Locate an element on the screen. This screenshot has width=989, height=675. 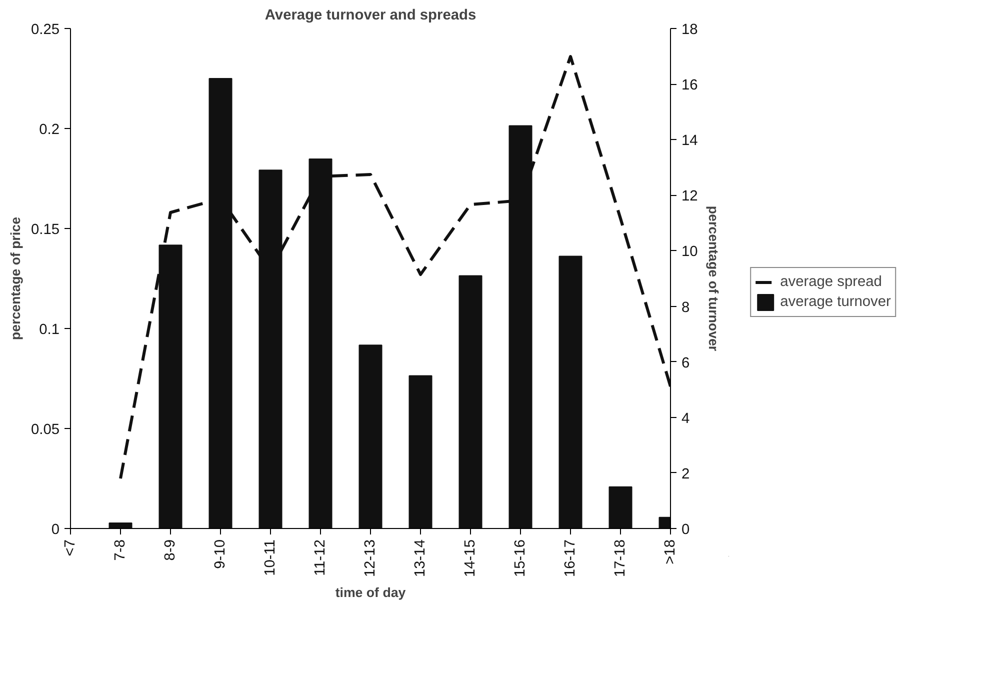
y2-tick-label: 8 is located at coordinates (686, 308).